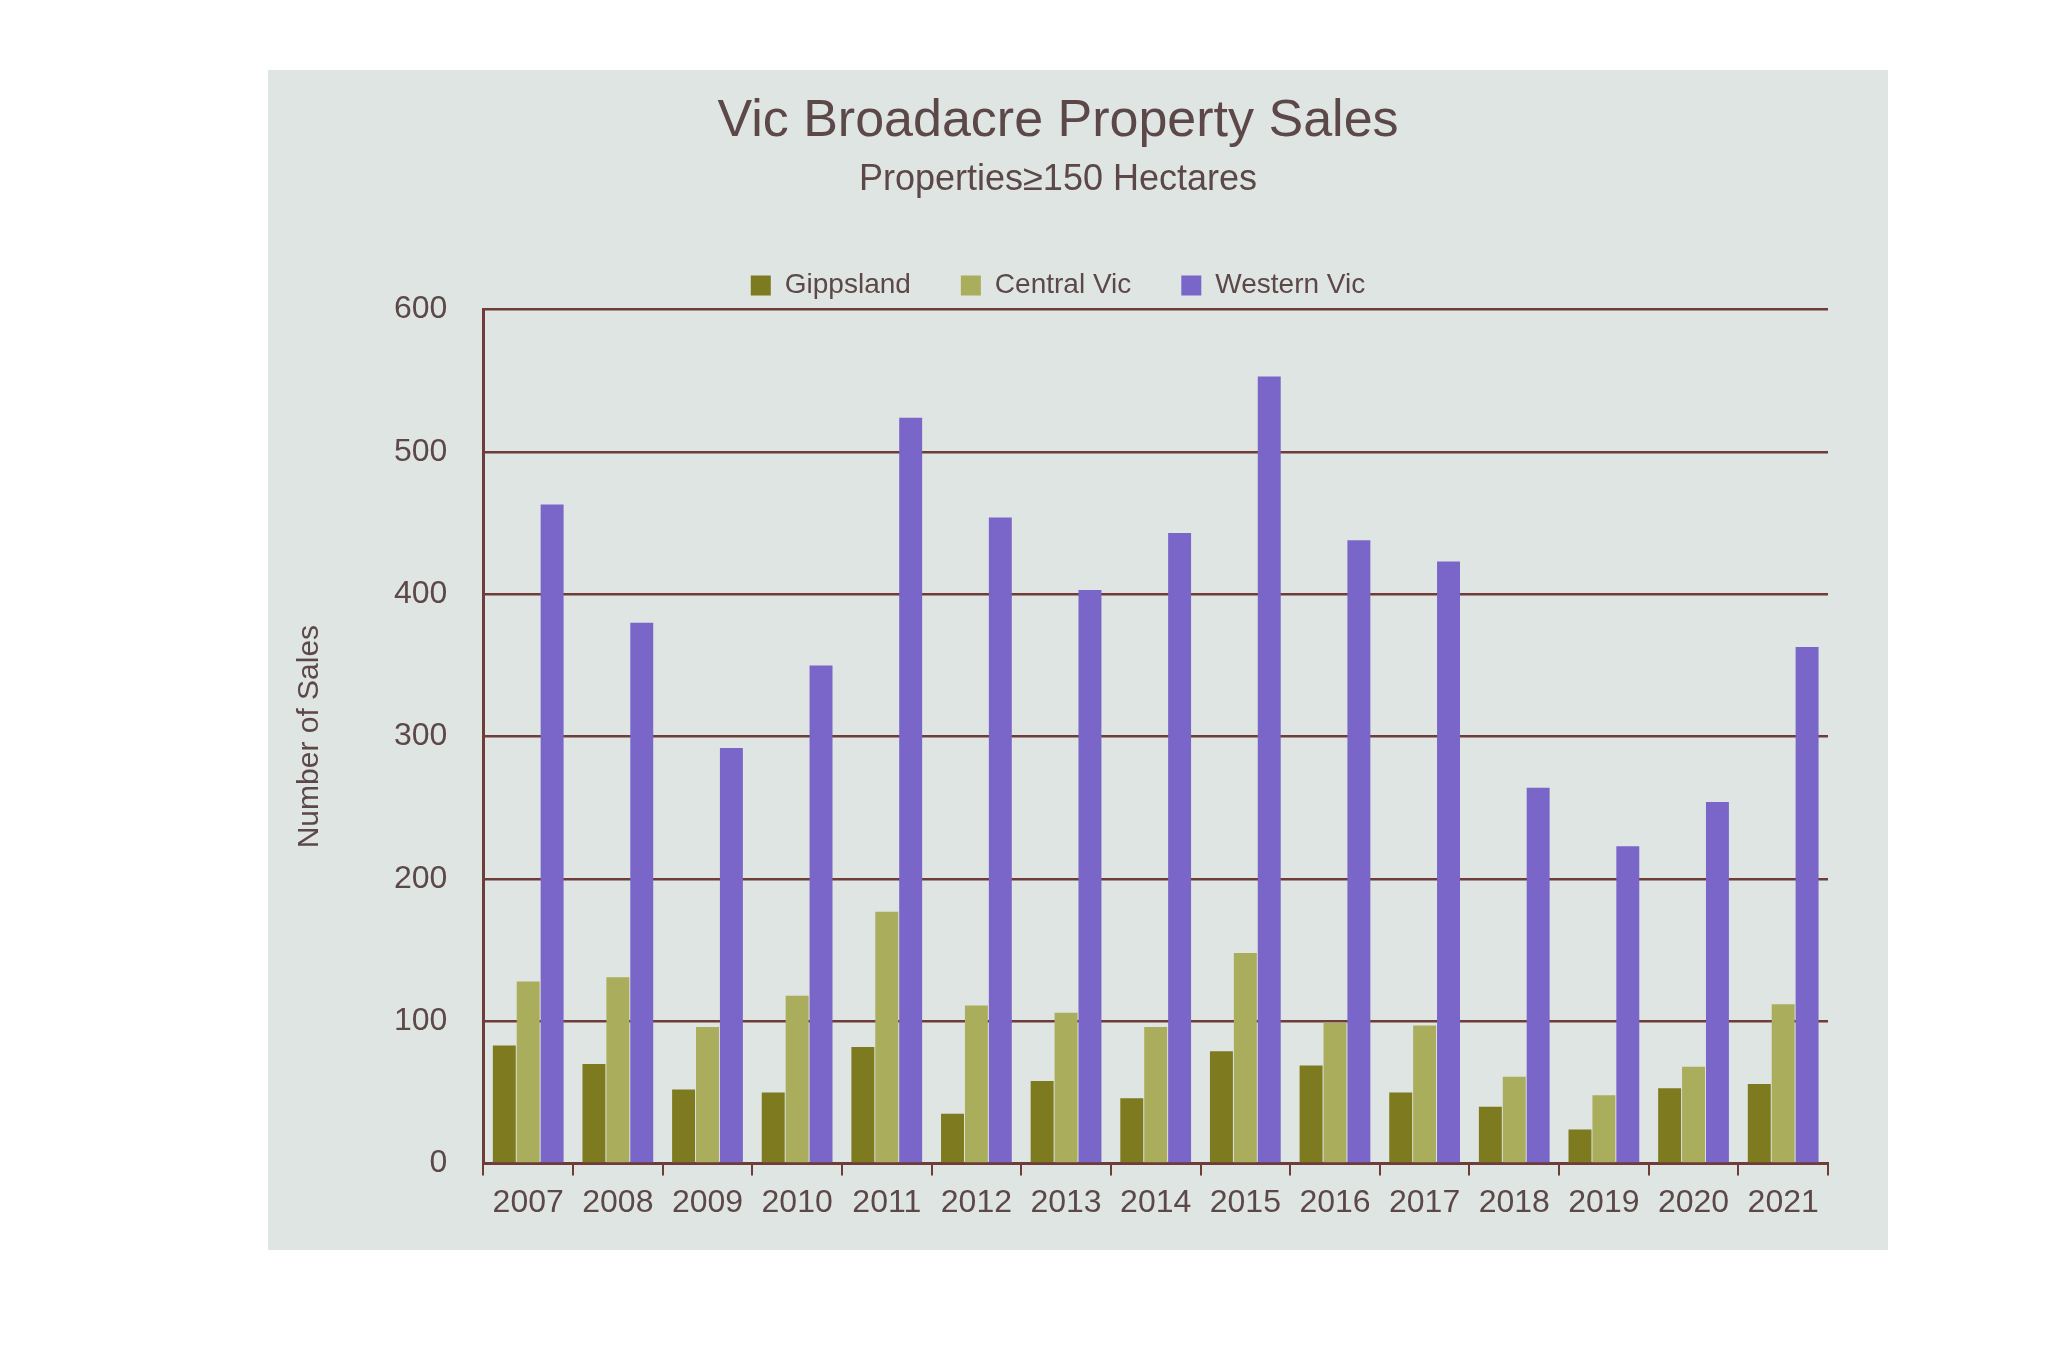 Image resolution: width=2048 pixels, height=1368 pixels. I want to click on x-tick-label: 2014, so click(1156, 1200).